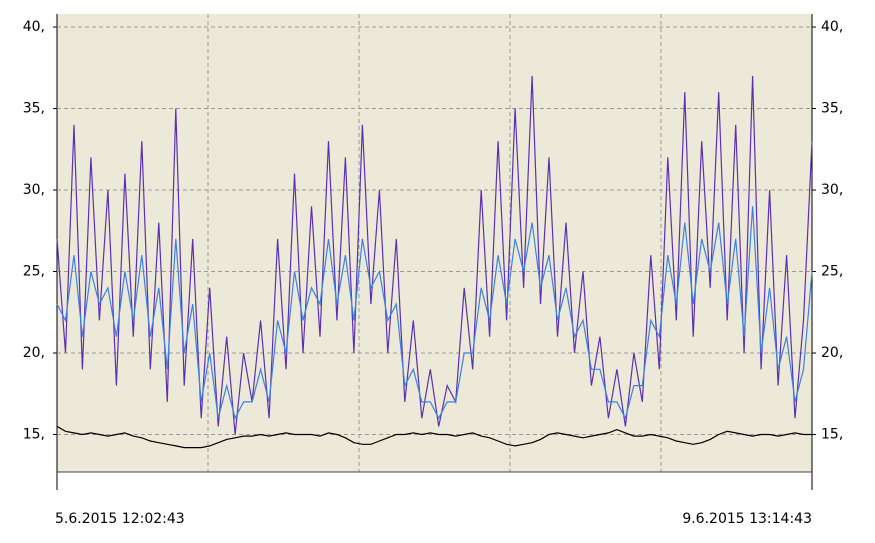 The width and height of the screenshot is (875, 543). What do you see at coordinates (34, 27) in the screenshot?
I see `y-tick-label: 40,` at bounding box center [34, 27].